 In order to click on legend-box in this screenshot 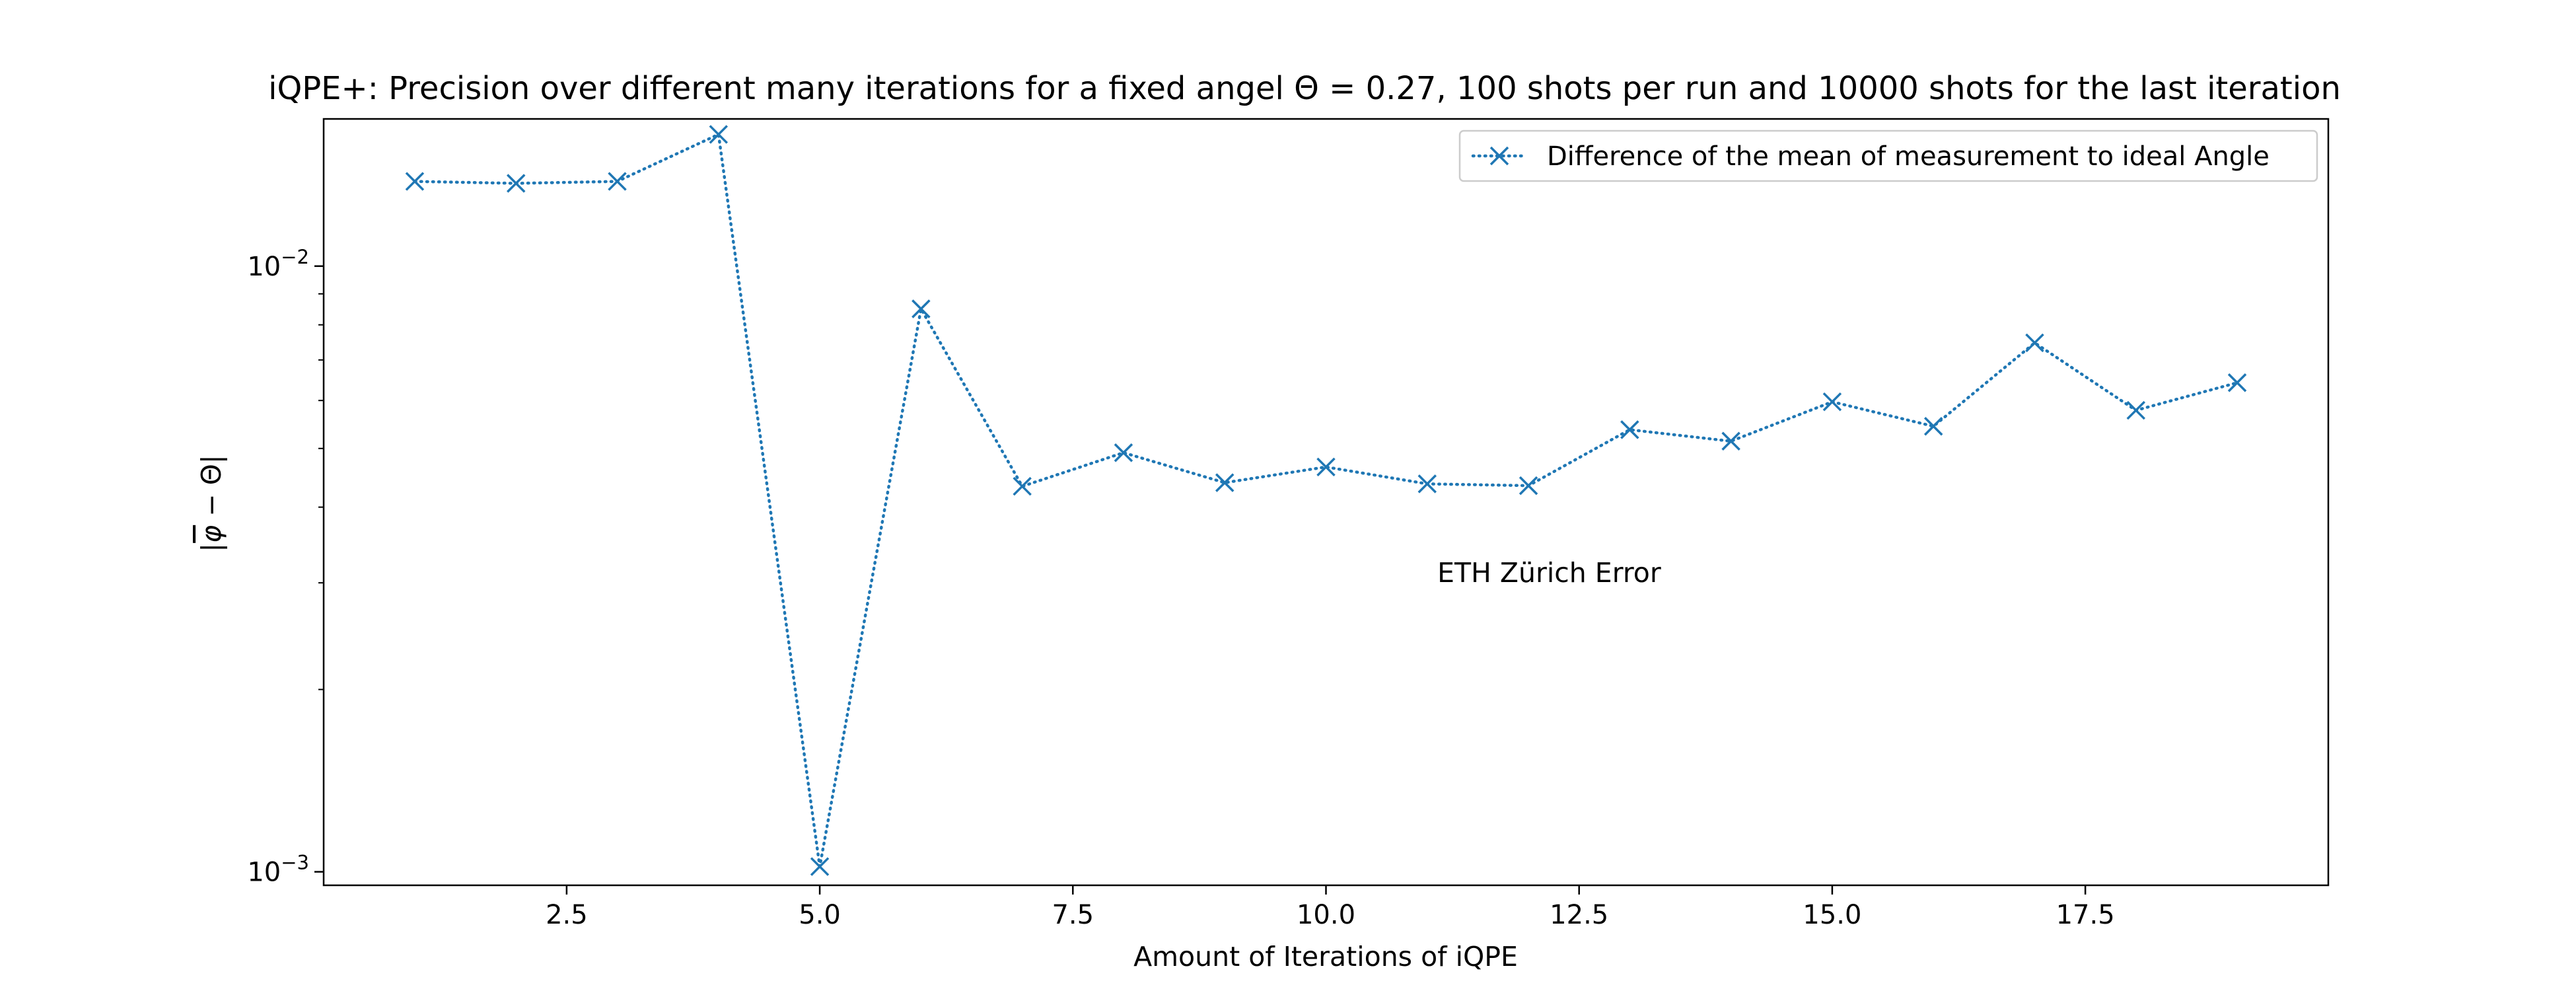, I will do `click(1888, 155)`.